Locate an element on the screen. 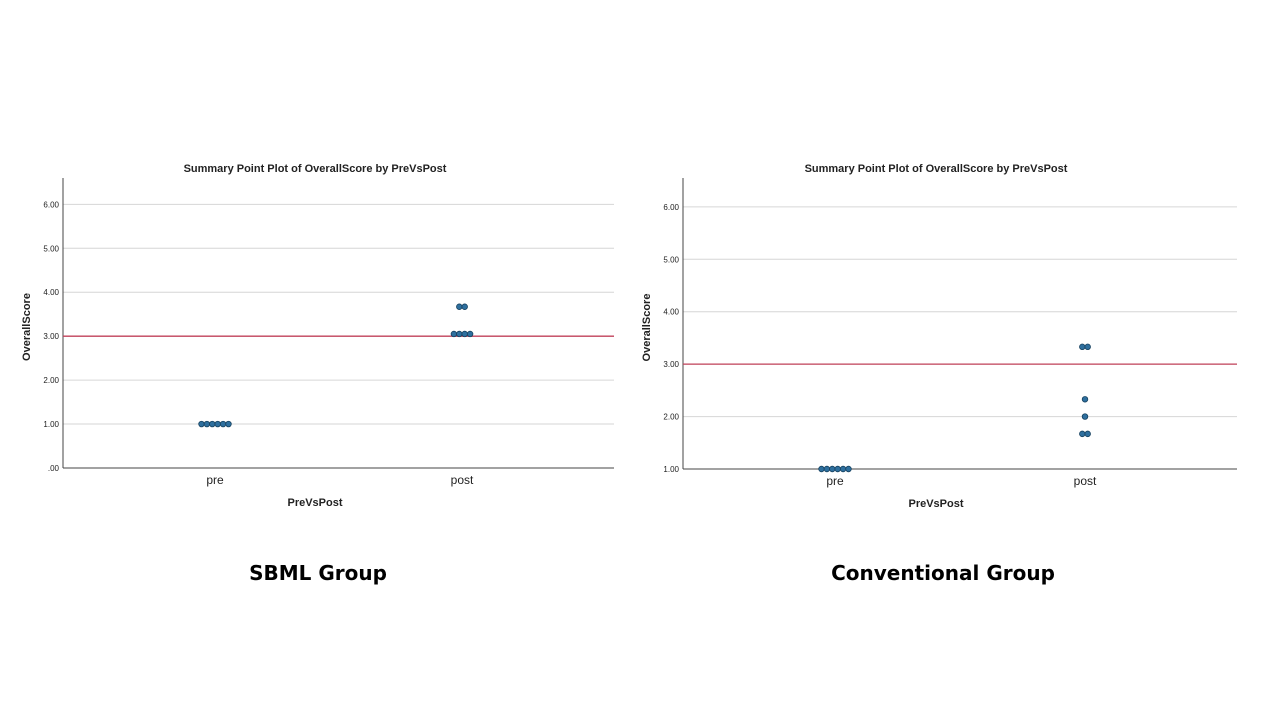 Image resolution: width=1280 pixels, height=720 pixels. conventional-x-axis-label: PreVsPost is located at coordinates (935, 504).